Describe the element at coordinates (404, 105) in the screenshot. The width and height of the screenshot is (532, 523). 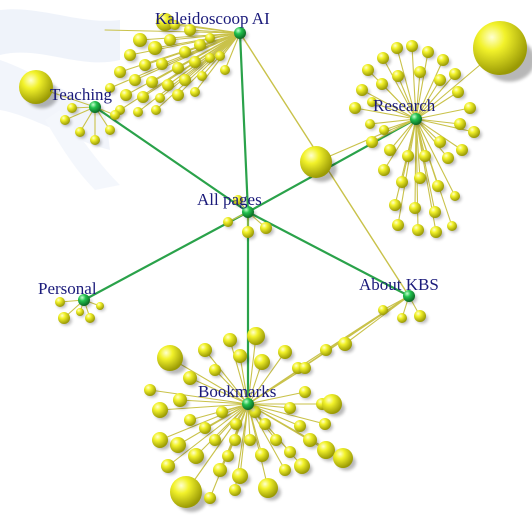
I see `node-label-research: Research` at that location.